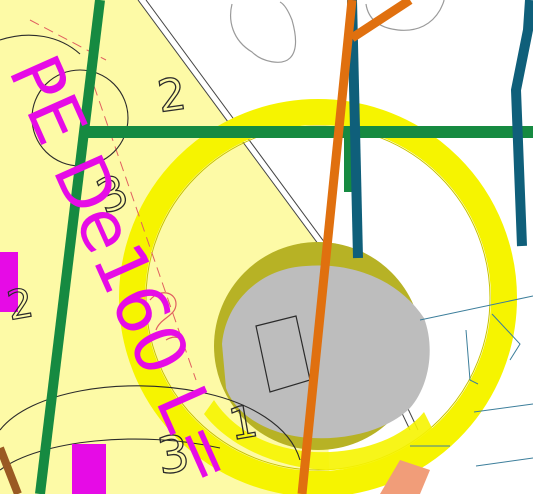 The image size is (533, 494). Describe the element at coordinates (263, 32) in the screenshot. I see `contour-top-left` at that location.